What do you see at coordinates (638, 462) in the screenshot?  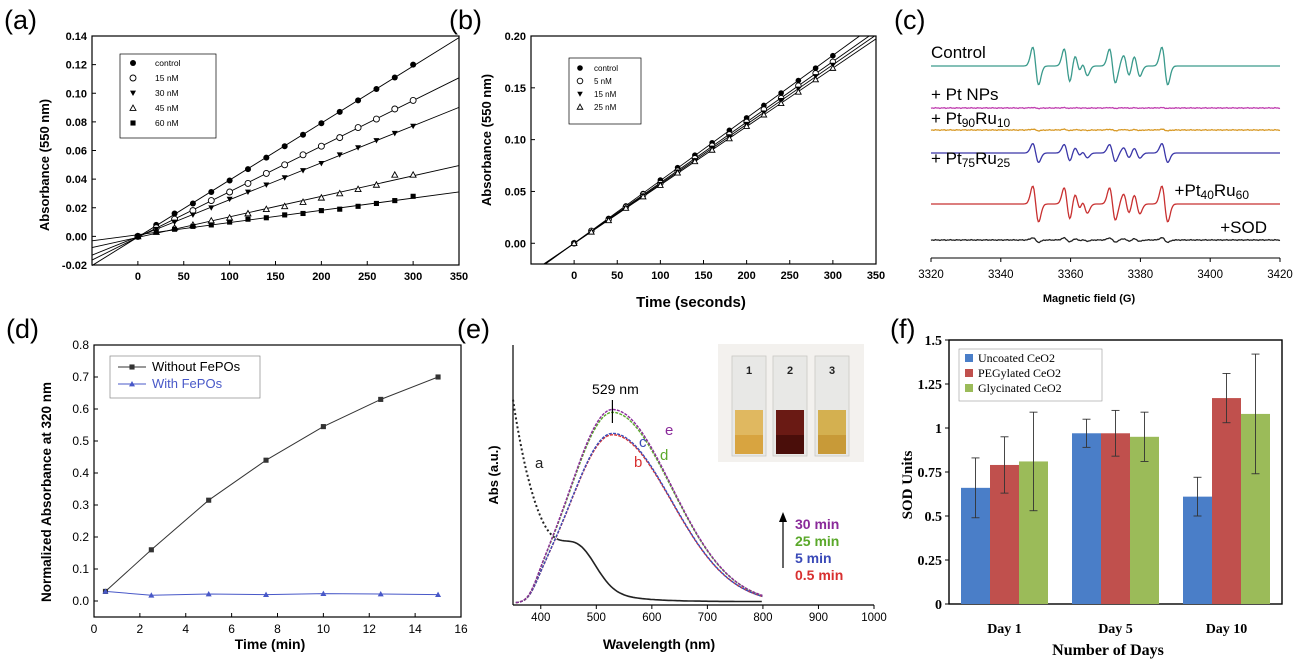 I see `e-curve-letter: b` at bounding box center [638, 462].